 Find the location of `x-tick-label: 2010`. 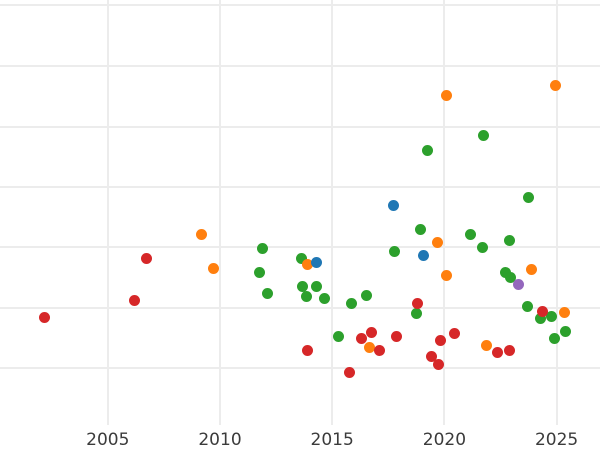

x-tick-label: 2010 is located at coordinates (220, 440).